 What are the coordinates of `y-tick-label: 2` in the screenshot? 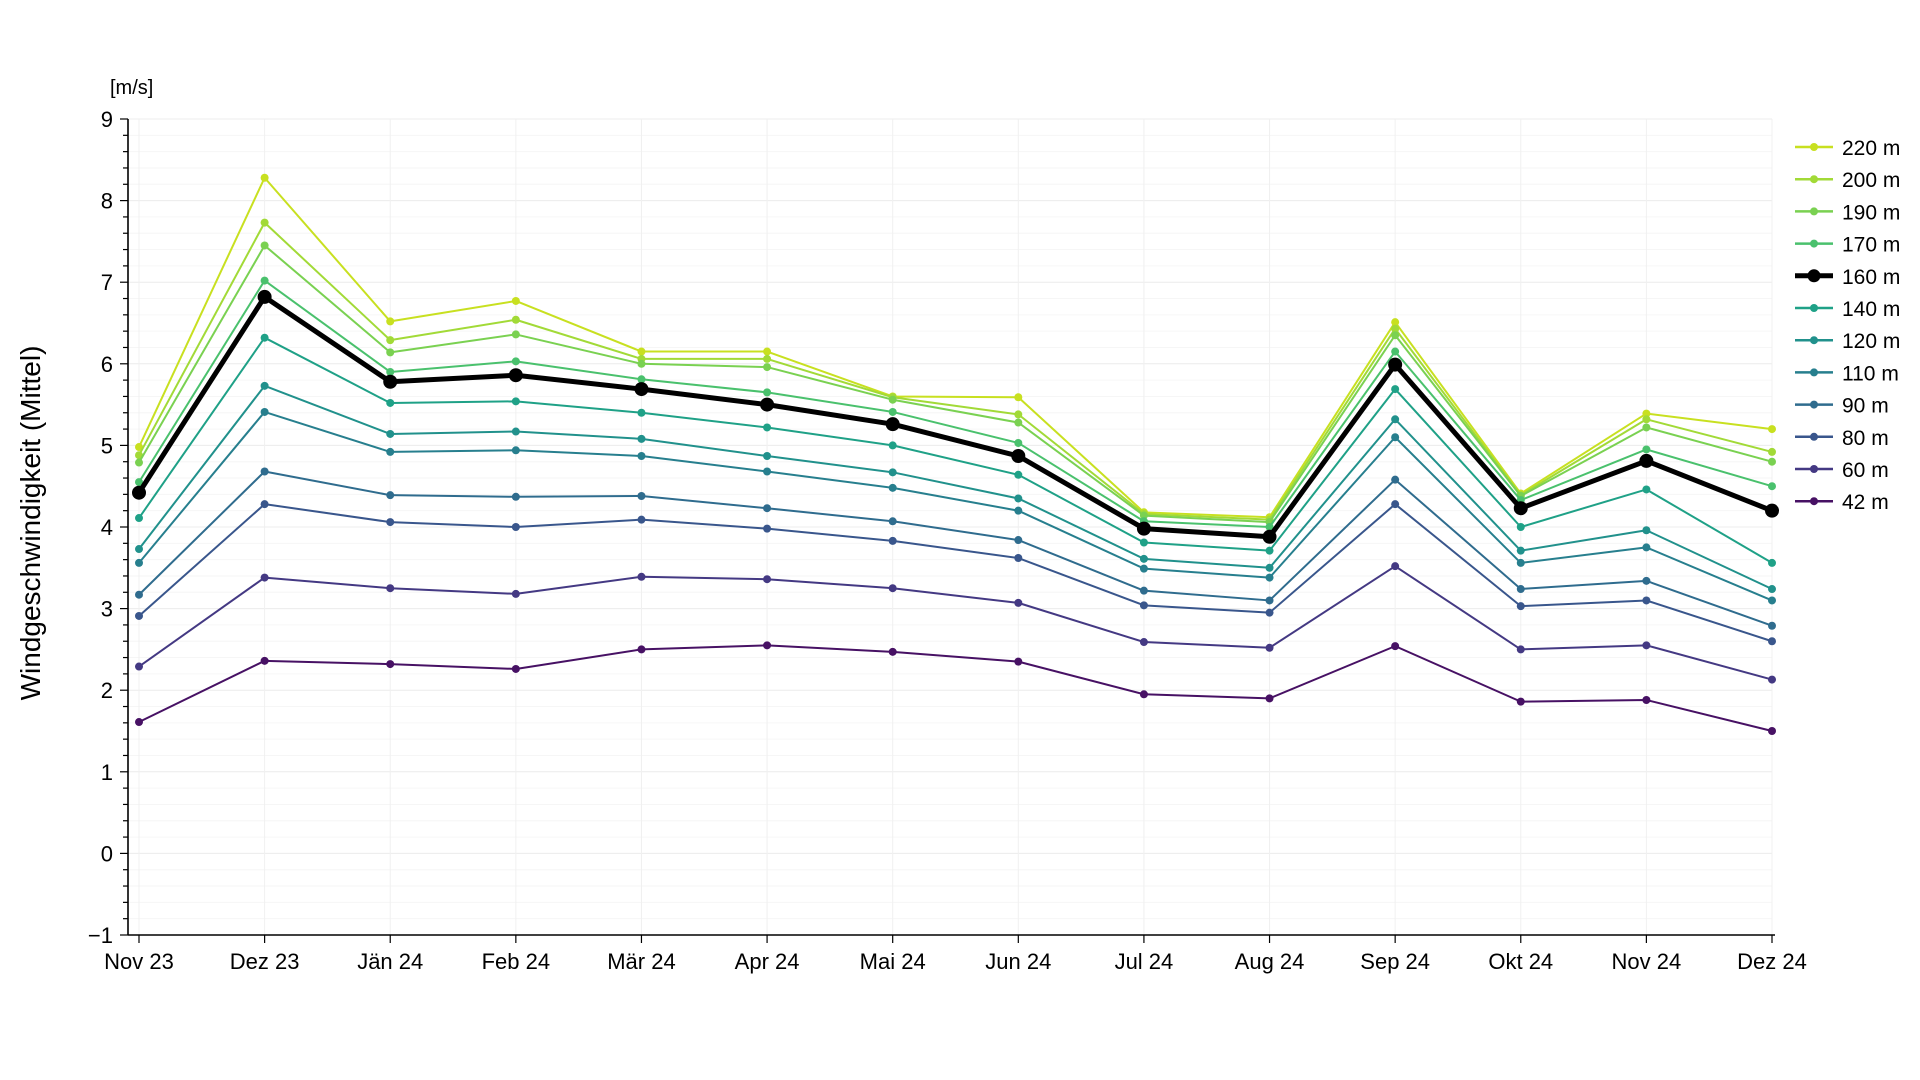 It's located at (107, 690).